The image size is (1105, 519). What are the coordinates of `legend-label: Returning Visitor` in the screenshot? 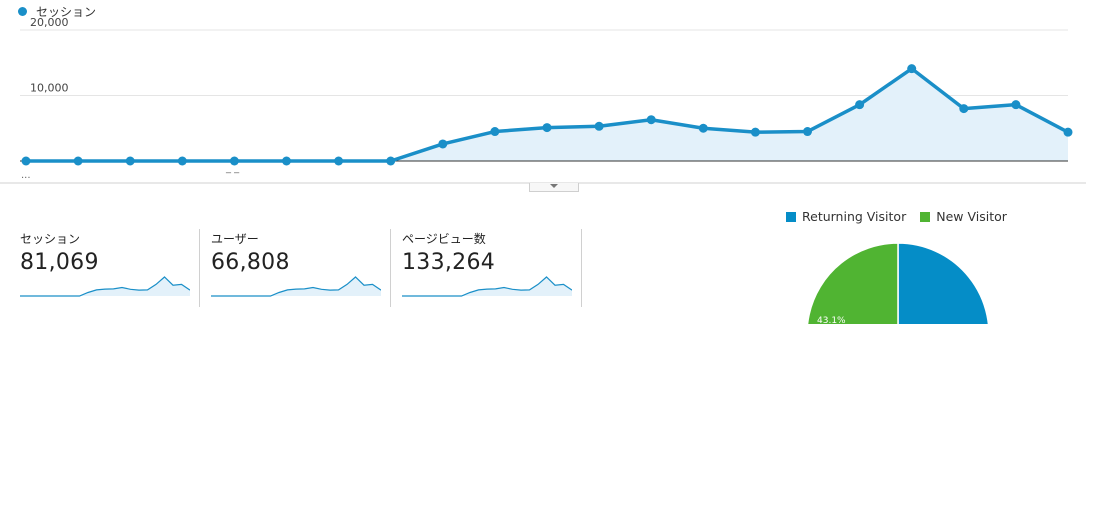 It's located at (854, 216).